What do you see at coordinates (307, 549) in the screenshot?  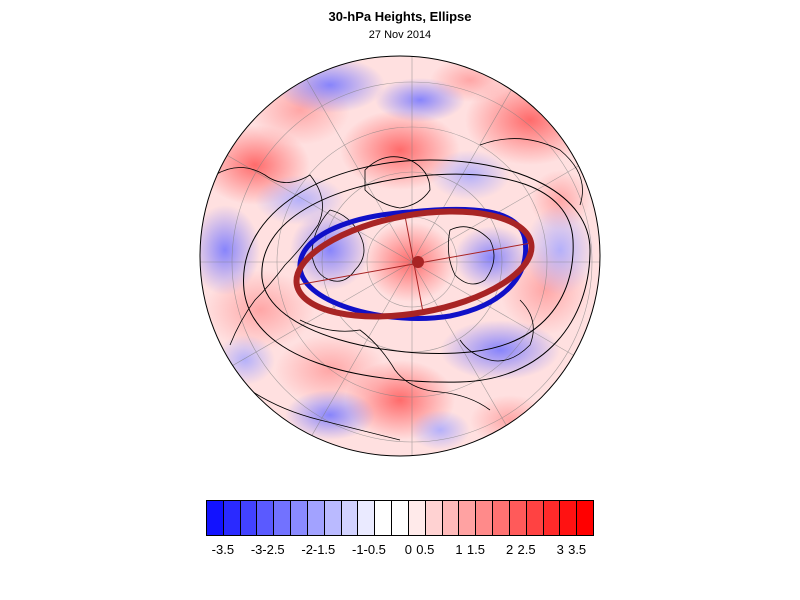 I see `colorbar-tick-label: -2` at bounding box center [307, 549].